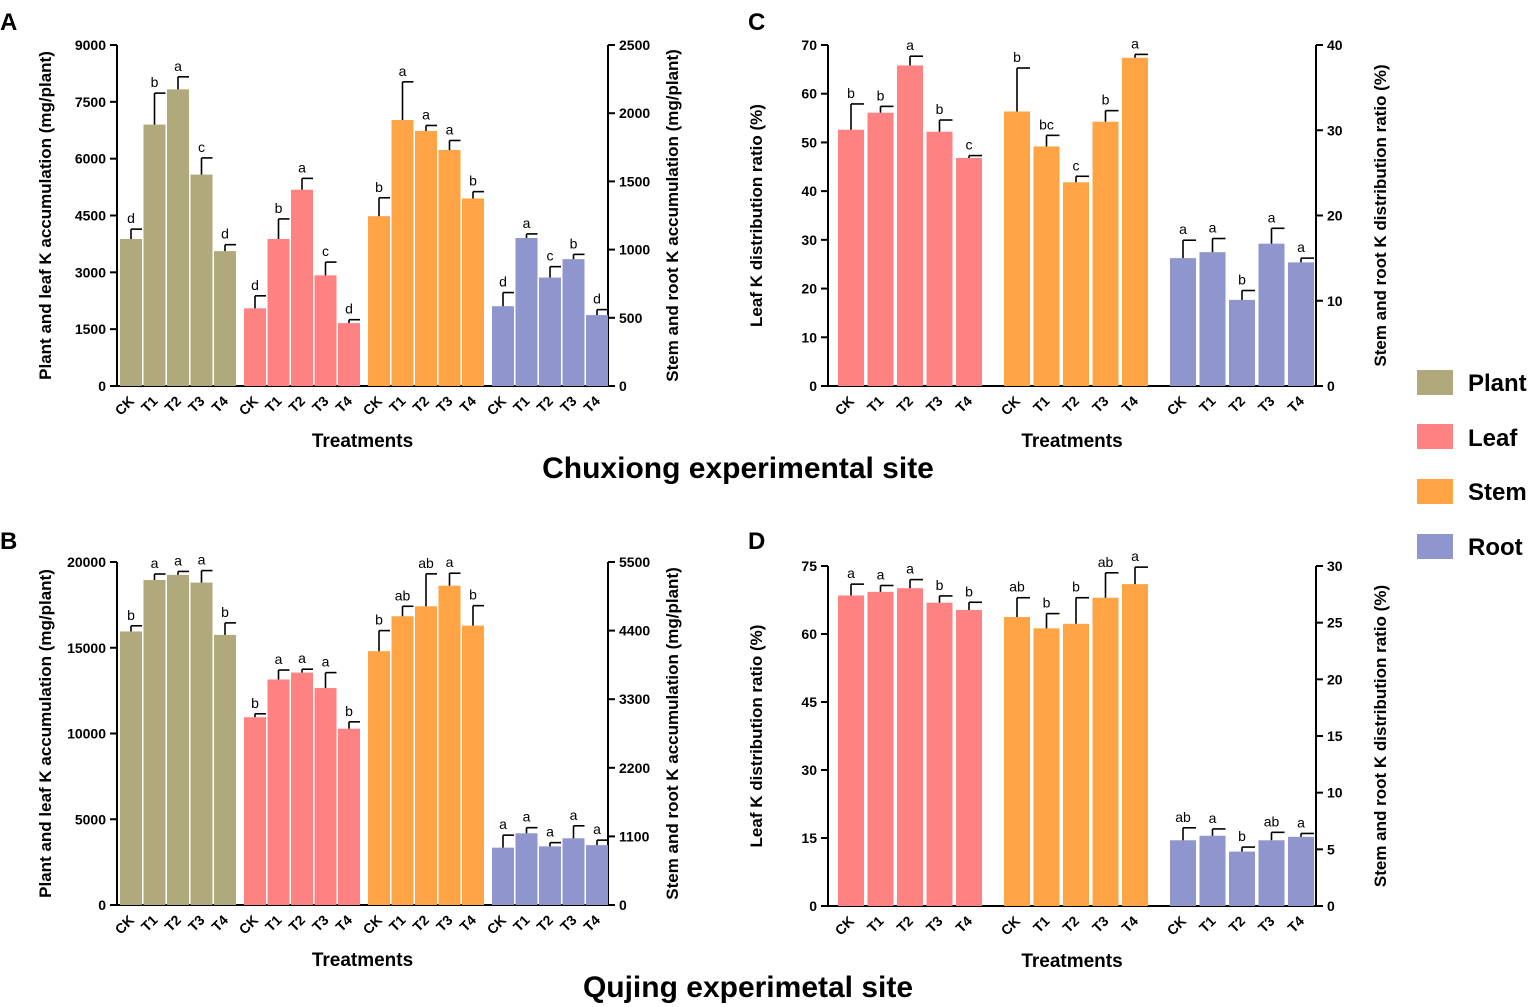  What do you see at coordinates (910, 747) in the screenshot?
I see `bar-leaf-t2-d` at bounding box center [910, 747].